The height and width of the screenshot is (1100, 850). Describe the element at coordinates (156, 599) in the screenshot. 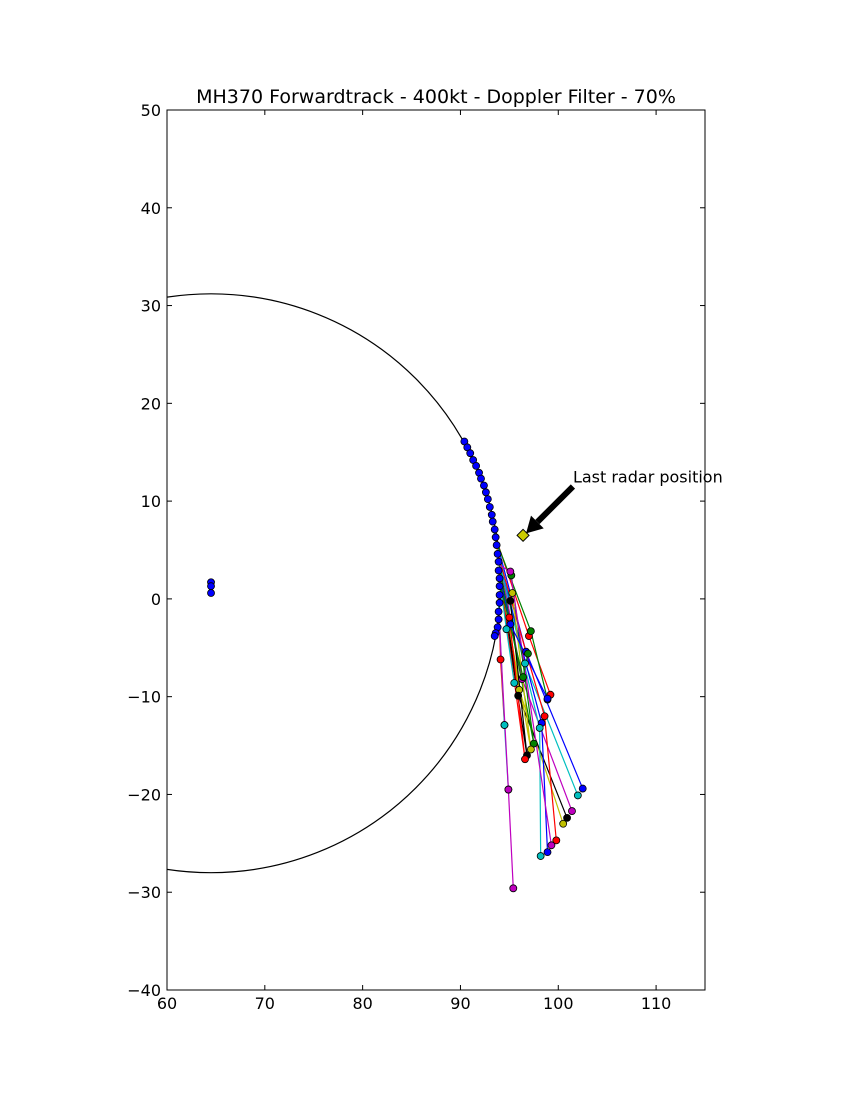

I see `y-tick-label-4: 0` at that location.